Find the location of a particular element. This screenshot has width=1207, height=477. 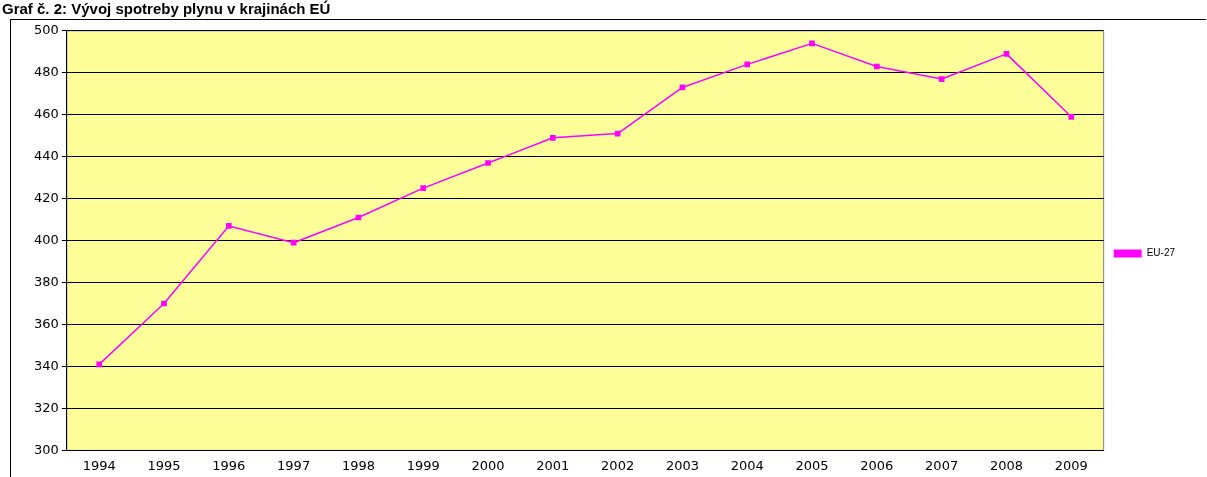

x-tick-label: 2005 is located at coordinates (812, 465).